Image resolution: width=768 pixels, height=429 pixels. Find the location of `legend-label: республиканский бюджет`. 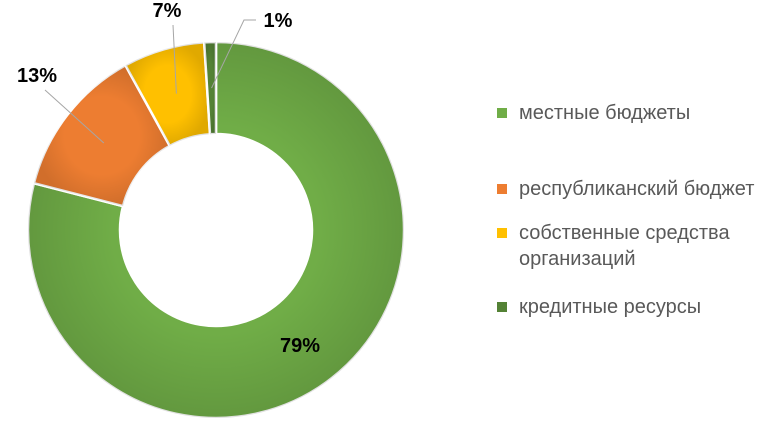

legend-label: республиканский бюджет is located at coordinates (637, 189).